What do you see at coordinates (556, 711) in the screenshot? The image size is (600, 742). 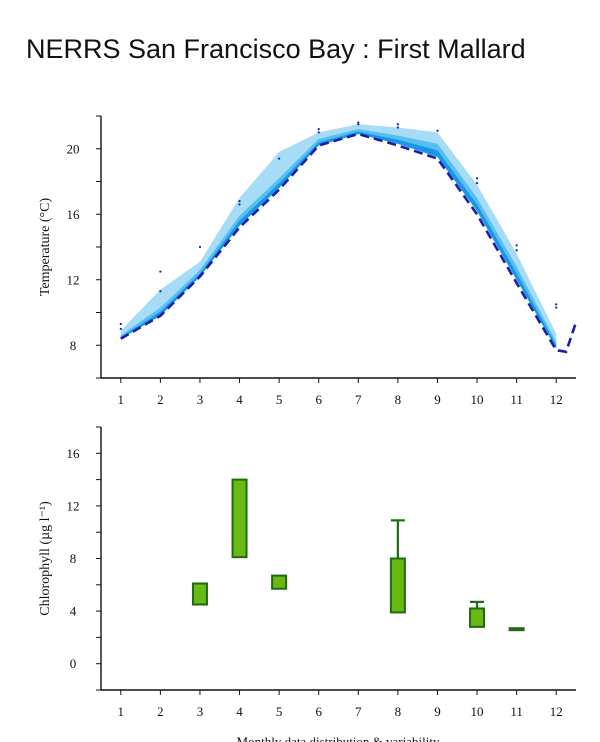 I see `chlorophyll-x-tick-label: 12` at bounding box center [556, 711].